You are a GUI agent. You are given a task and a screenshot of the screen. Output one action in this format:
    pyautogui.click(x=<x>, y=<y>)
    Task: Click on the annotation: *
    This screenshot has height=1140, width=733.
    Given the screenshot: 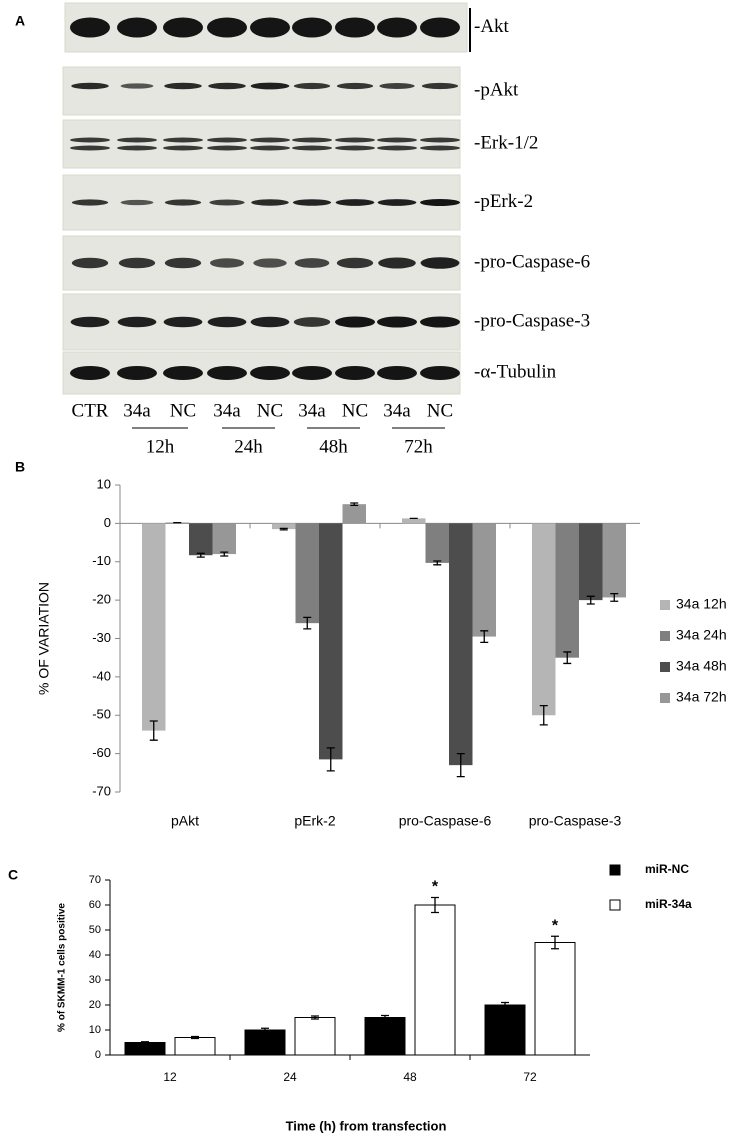 What is the action you would take?
    pyautogui.click(x=555, y=925)
    